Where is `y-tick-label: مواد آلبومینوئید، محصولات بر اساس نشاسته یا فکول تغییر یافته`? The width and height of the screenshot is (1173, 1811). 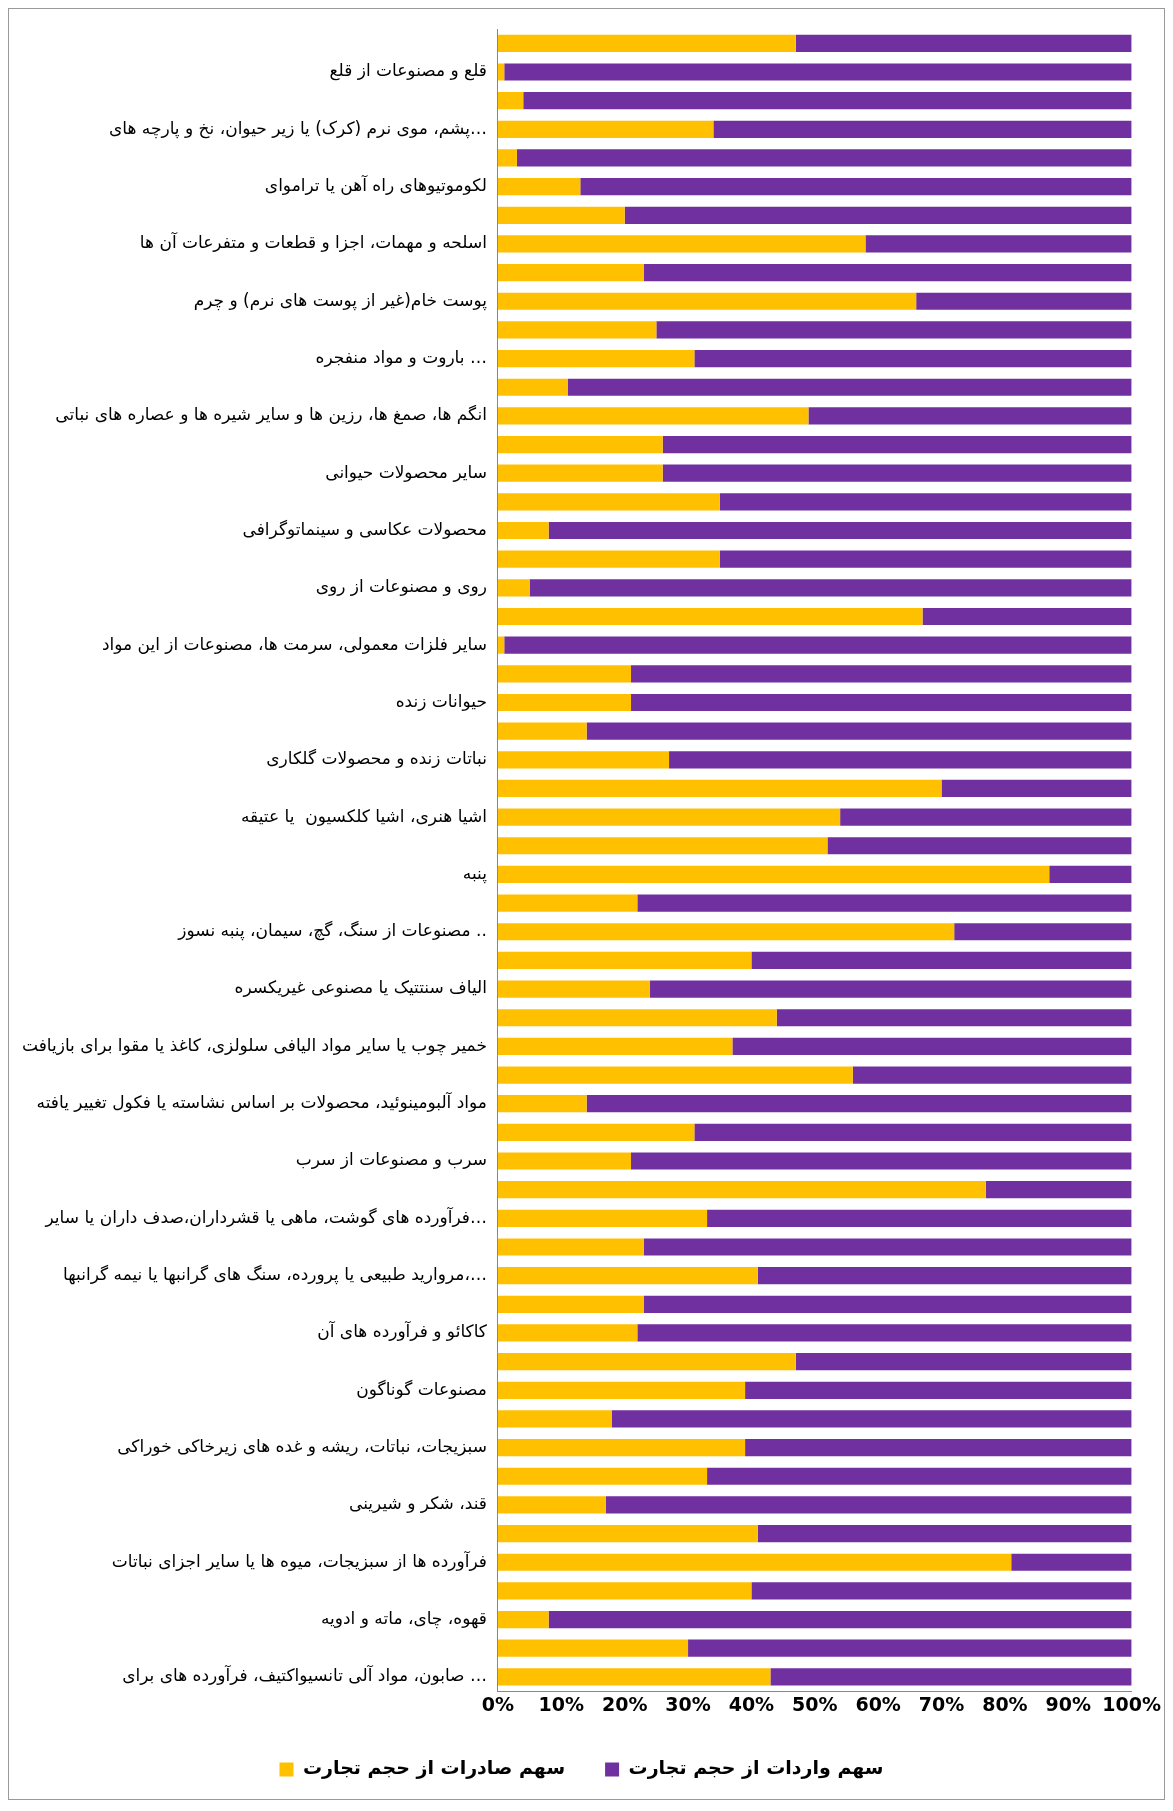
y-tick-label: مواد آلبومینوئید، محصولات بر اساس نشاسته یا فکول تغییر یافته is located at coordinates (261, 1102).